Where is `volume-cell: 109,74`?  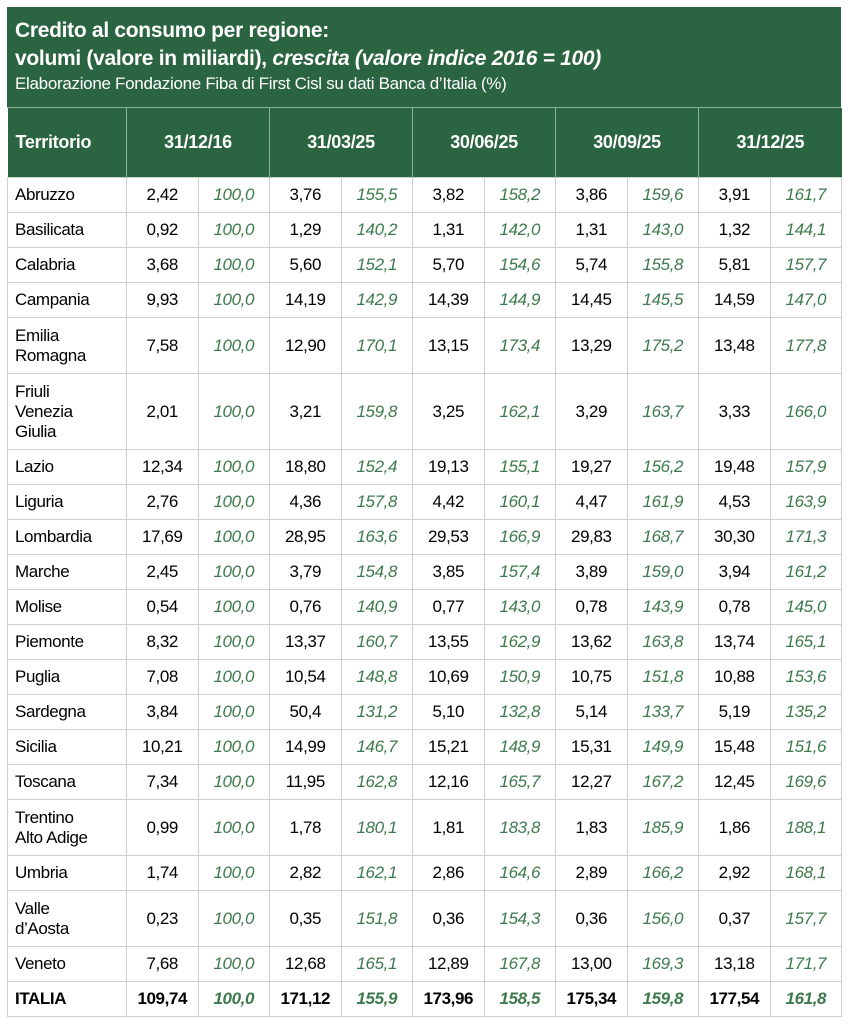 volume-cell: 109,74 is located at coordinates (162, 999).